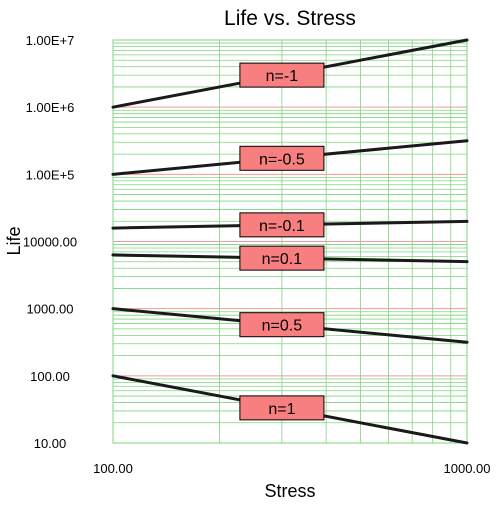  I want to click on series-label-n=0.5: n=0.5, so click(282, 325).